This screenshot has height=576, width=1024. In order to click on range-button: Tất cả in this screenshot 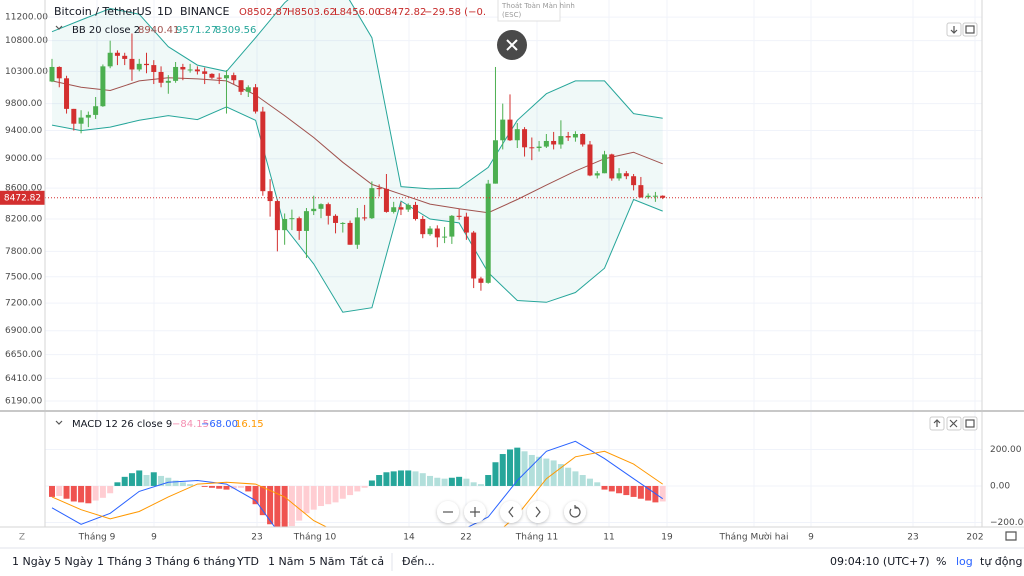, I will do `click(366, 561)`.